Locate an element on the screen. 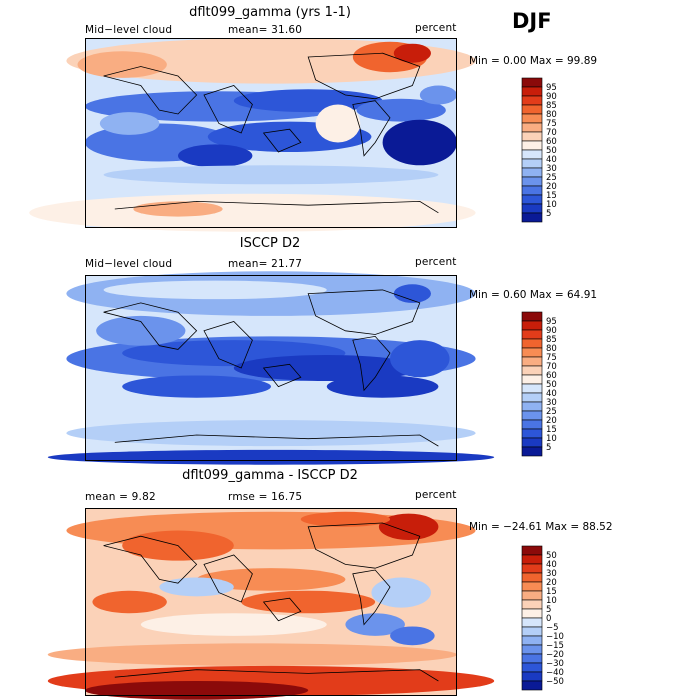 This screenshot has width=700, height=700. colorbar-tick-label: 20 is located at coordinates (551, 583).